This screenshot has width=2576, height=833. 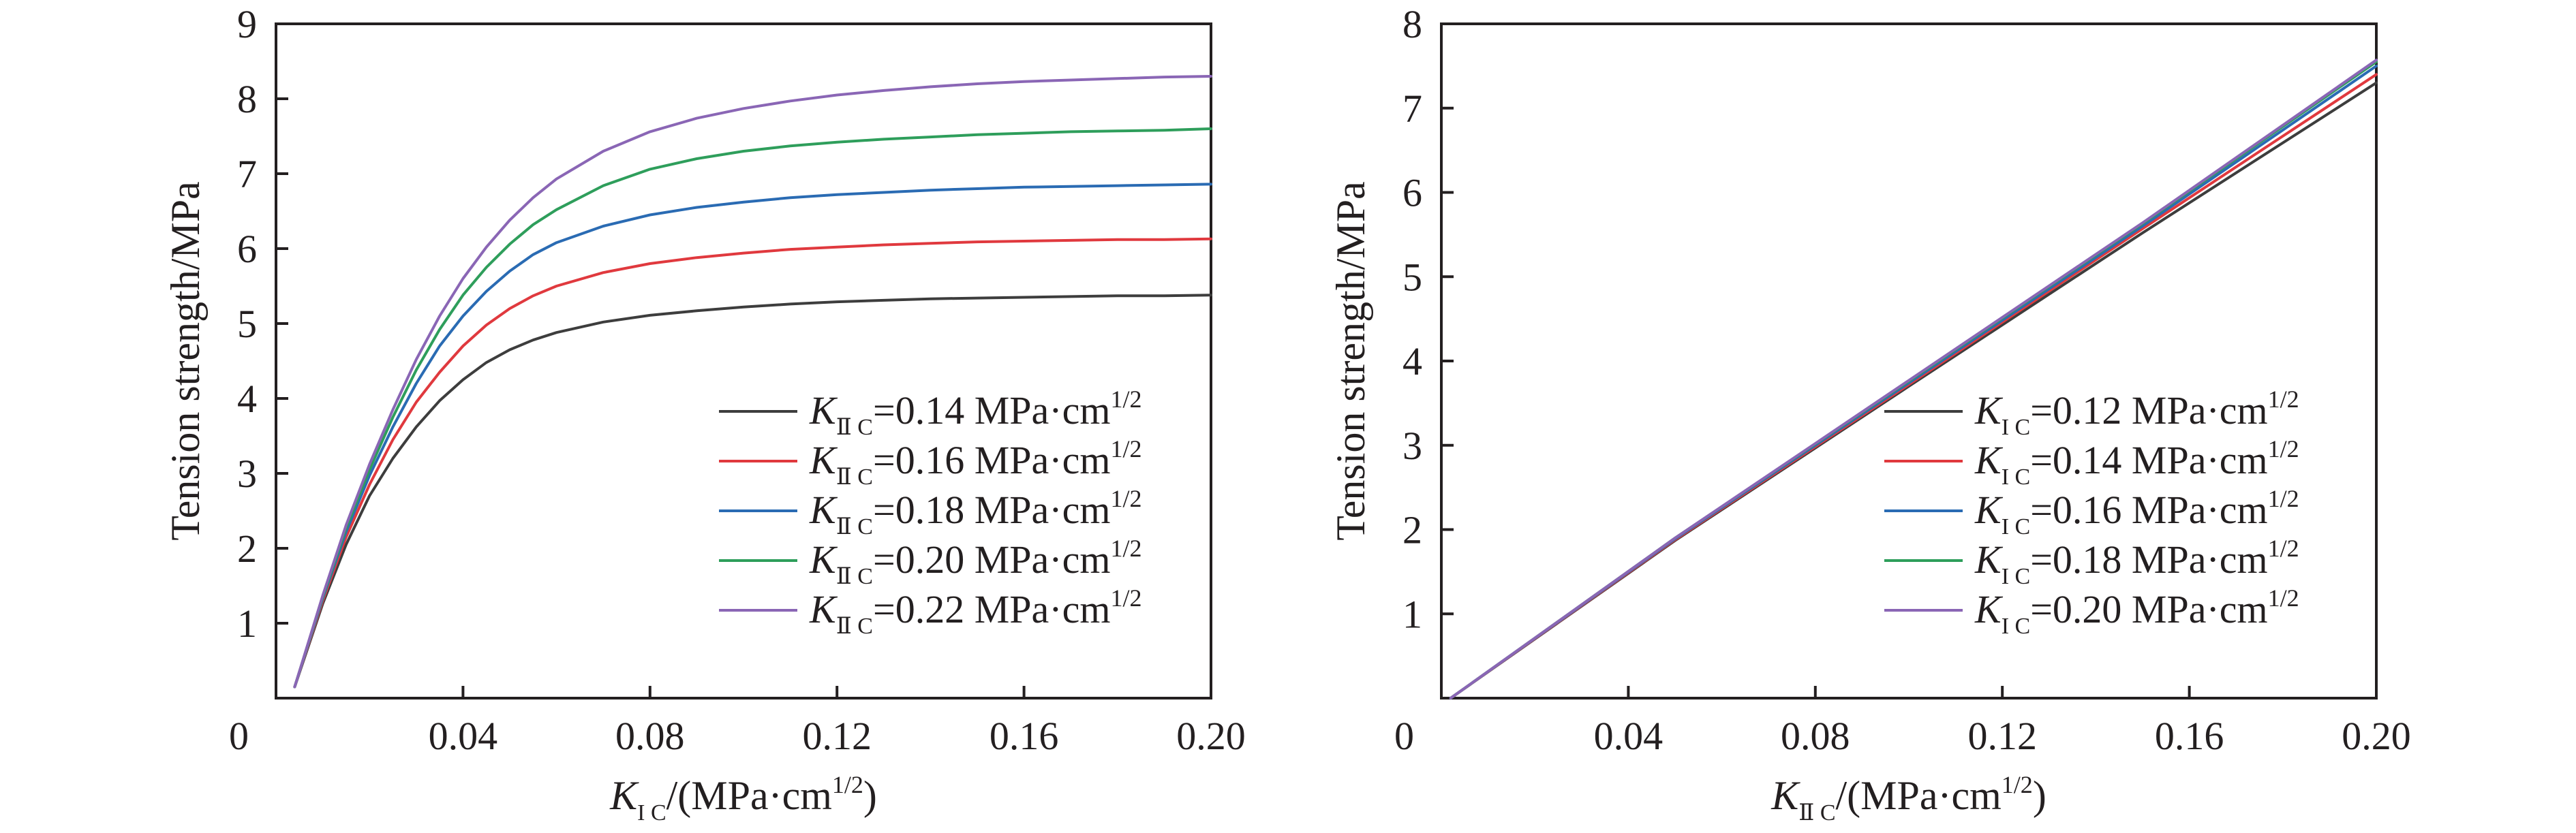 I want to click on legend-entry-3: KI C=0.16 MPa·cm1/2, so click(x=2136, y=512).